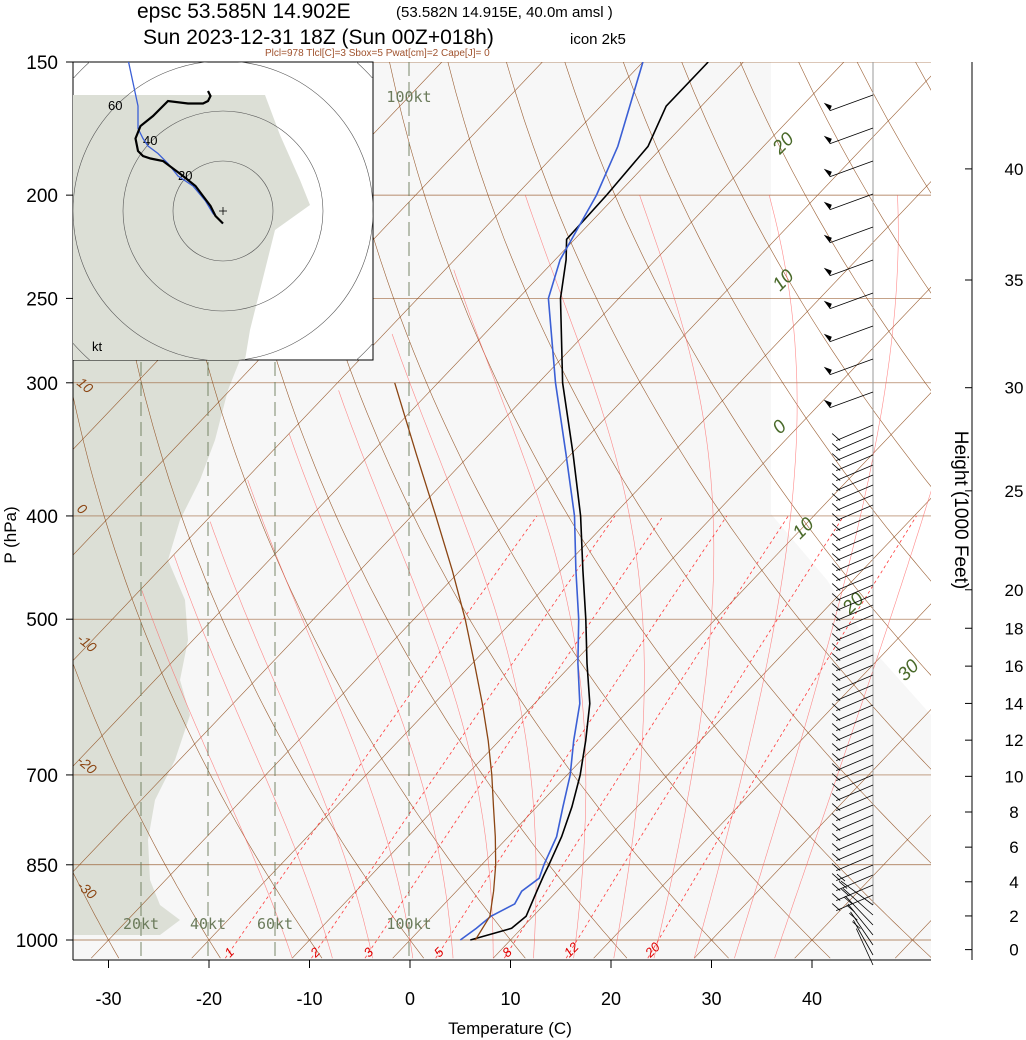 The image size is (1026, 1040). Describe the element at coordinates (408, 97) in the screenshot. I see `speed-label-top: 100kt` at that location.